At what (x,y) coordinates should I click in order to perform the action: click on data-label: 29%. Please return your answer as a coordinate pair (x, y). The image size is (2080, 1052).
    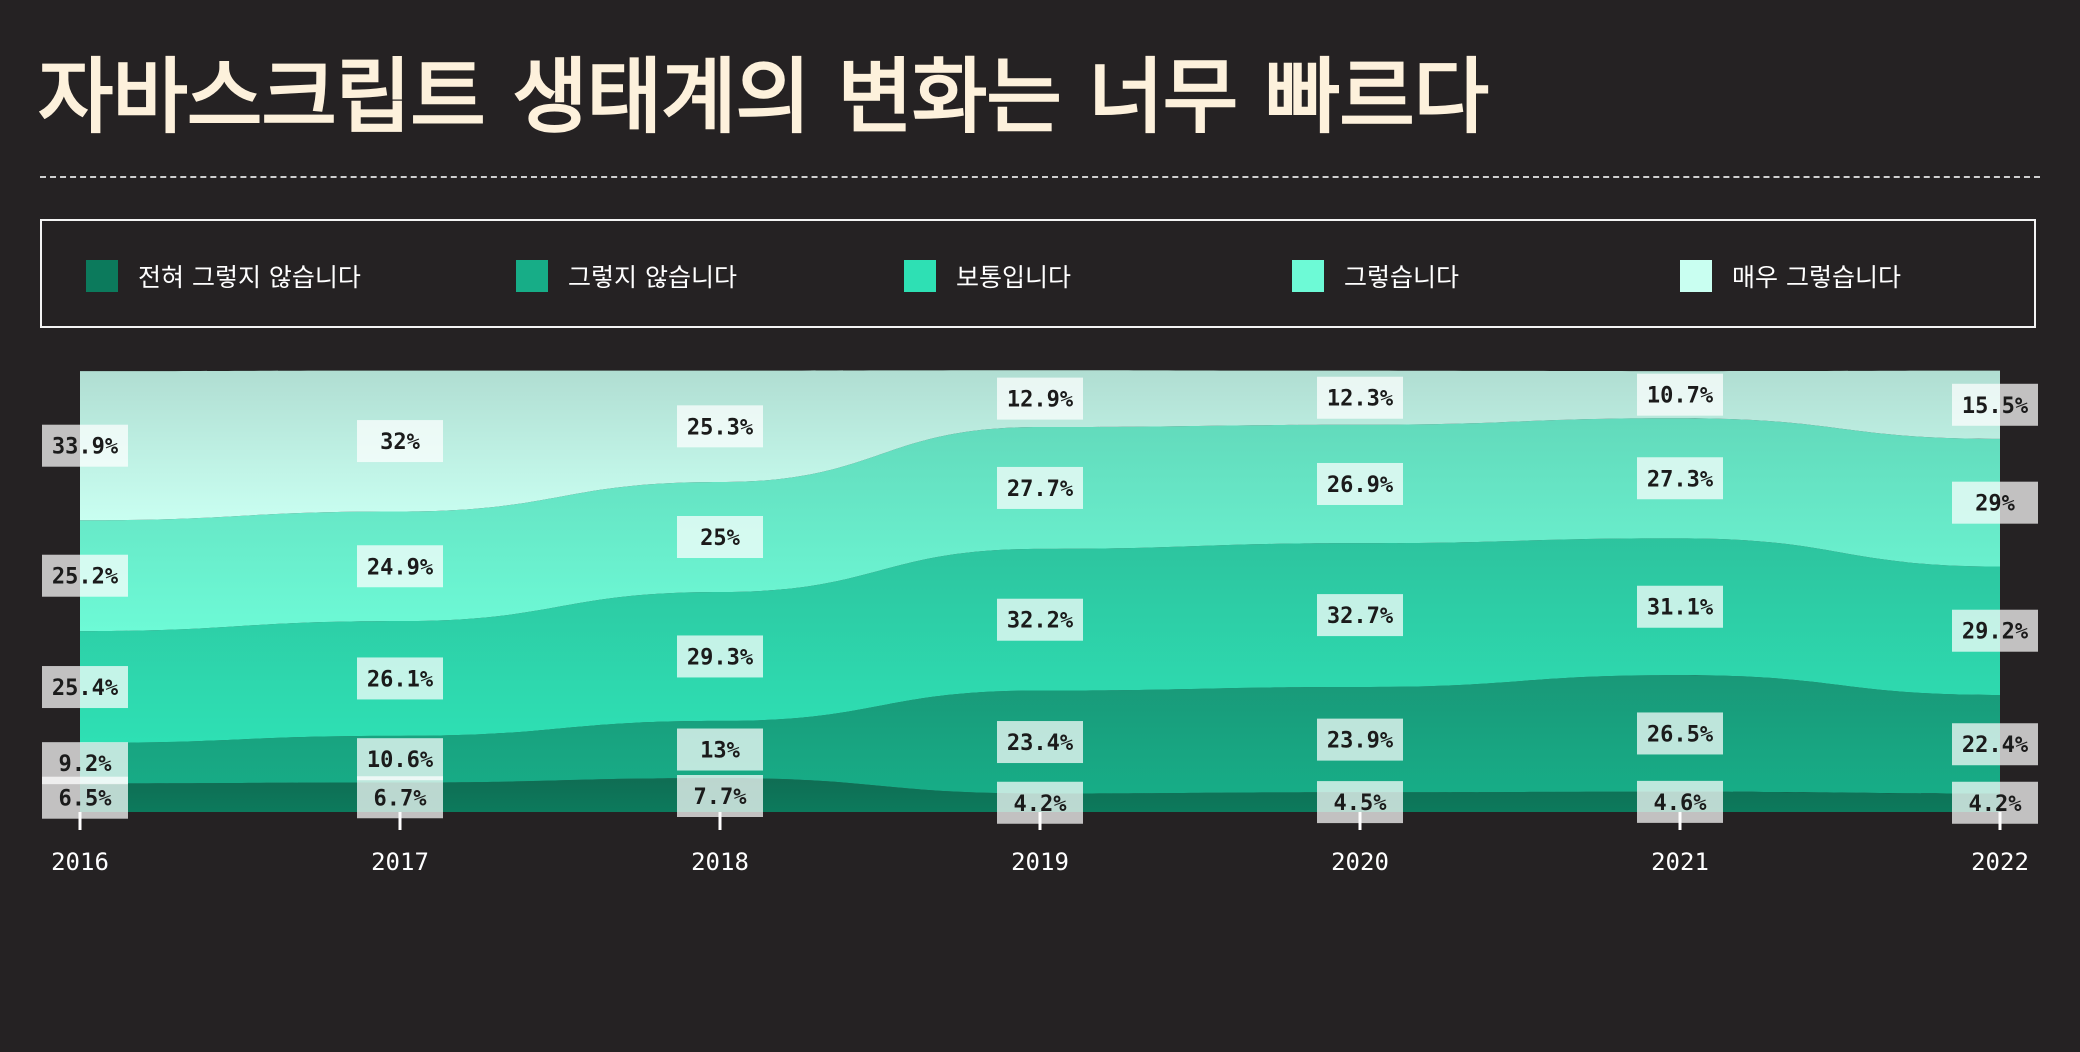
    Looking at the image, I should click on (1995, 502).